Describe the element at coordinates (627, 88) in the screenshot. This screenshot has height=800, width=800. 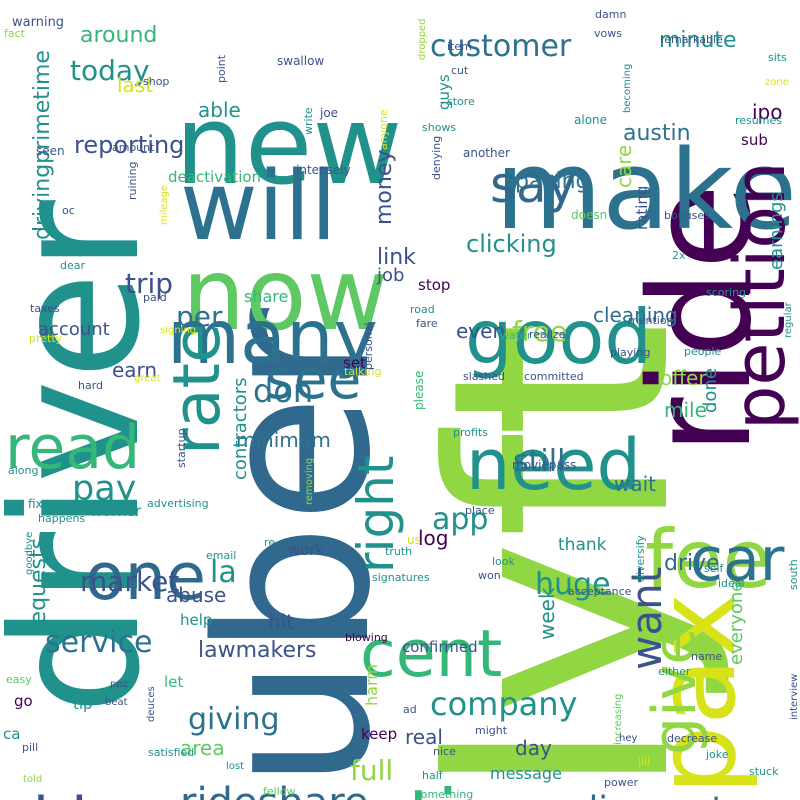
I see `word-becoming: becoming` at that location.